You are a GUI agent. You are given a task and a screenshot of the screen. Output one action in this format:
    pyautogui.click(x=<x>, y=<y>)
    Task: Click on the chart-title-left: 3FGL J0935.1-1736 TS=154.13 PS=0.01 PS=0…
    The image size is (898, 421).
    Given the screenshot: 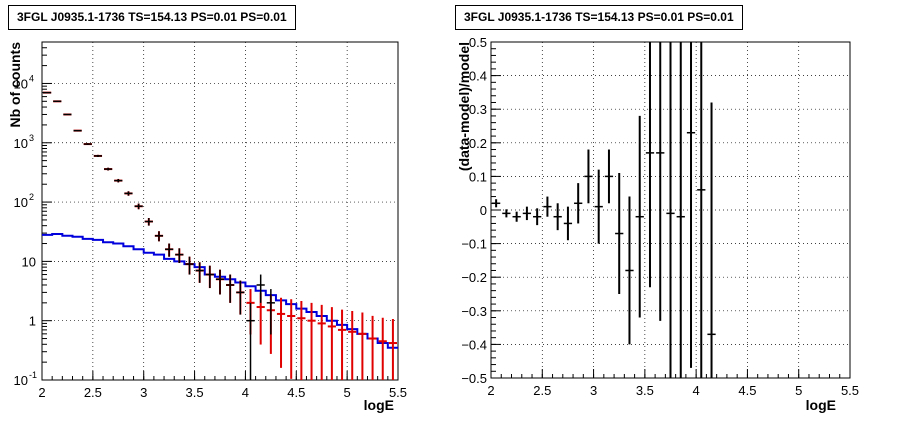 What is the action you would take?
    pyautogui.click(x=152, y=17)
    